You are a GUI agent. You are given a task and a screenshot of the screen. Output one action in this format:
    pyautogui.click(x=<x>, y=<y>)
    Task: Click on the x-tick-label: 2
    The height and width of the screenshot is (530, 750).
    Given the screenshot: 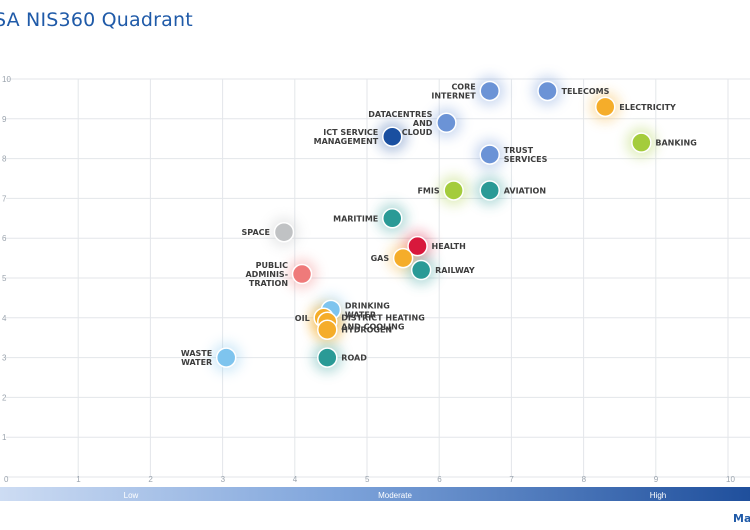 What is the action you would take?
    pyautogui.click(x=150, y=479)
    